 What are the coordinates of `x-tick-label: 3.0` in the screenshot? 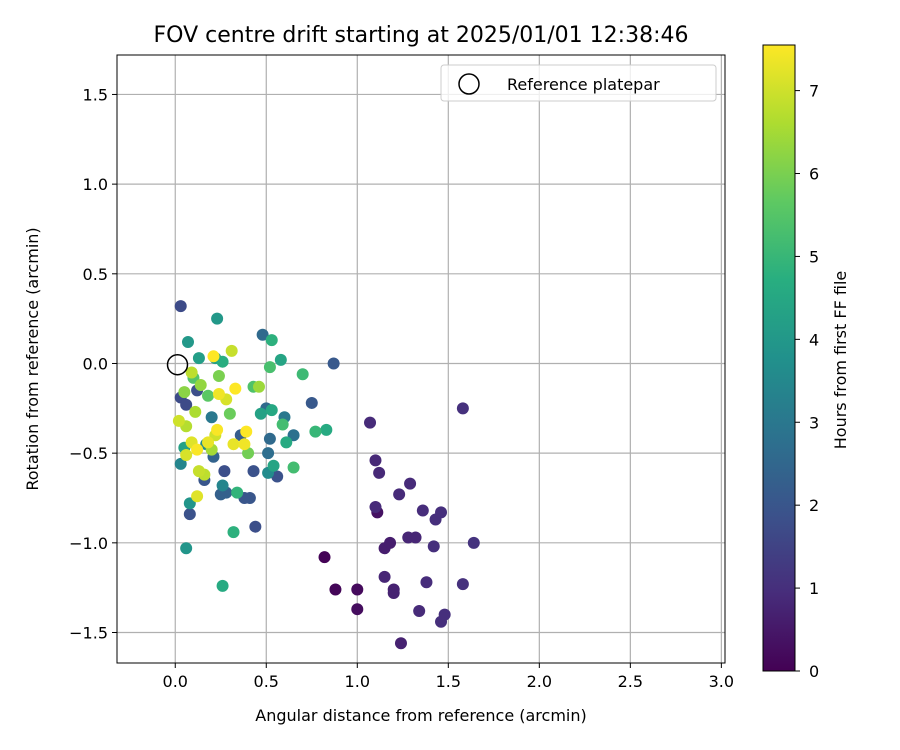 It's located at (721, 681).